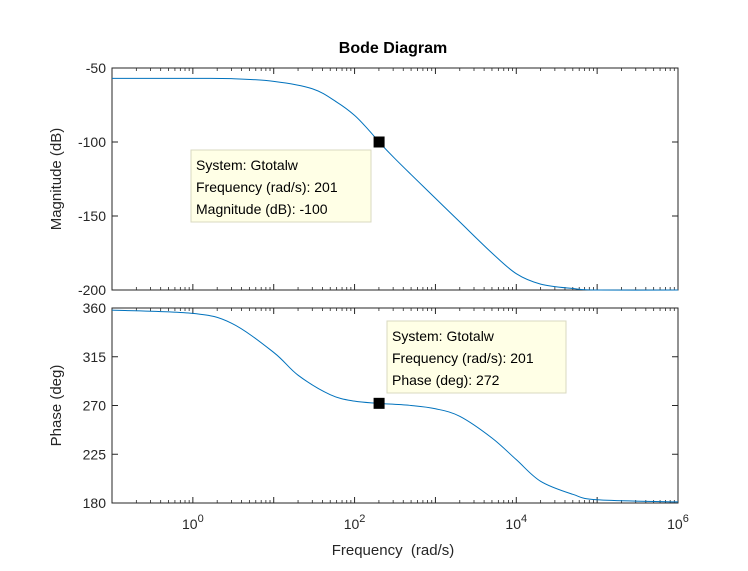 The image size is (748, 571). What do you see at coordinates (193, 522) in the screenshot?
I see `x-tick-label: 10⁰` at bounding box center [193, 522].